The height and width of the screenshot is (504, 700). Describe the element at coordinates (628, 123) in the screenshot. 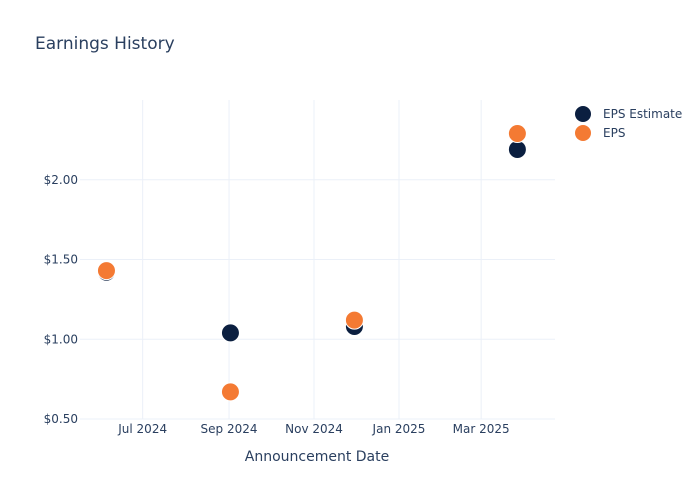

I see `legend: EPS Estimate EPS` at that location.